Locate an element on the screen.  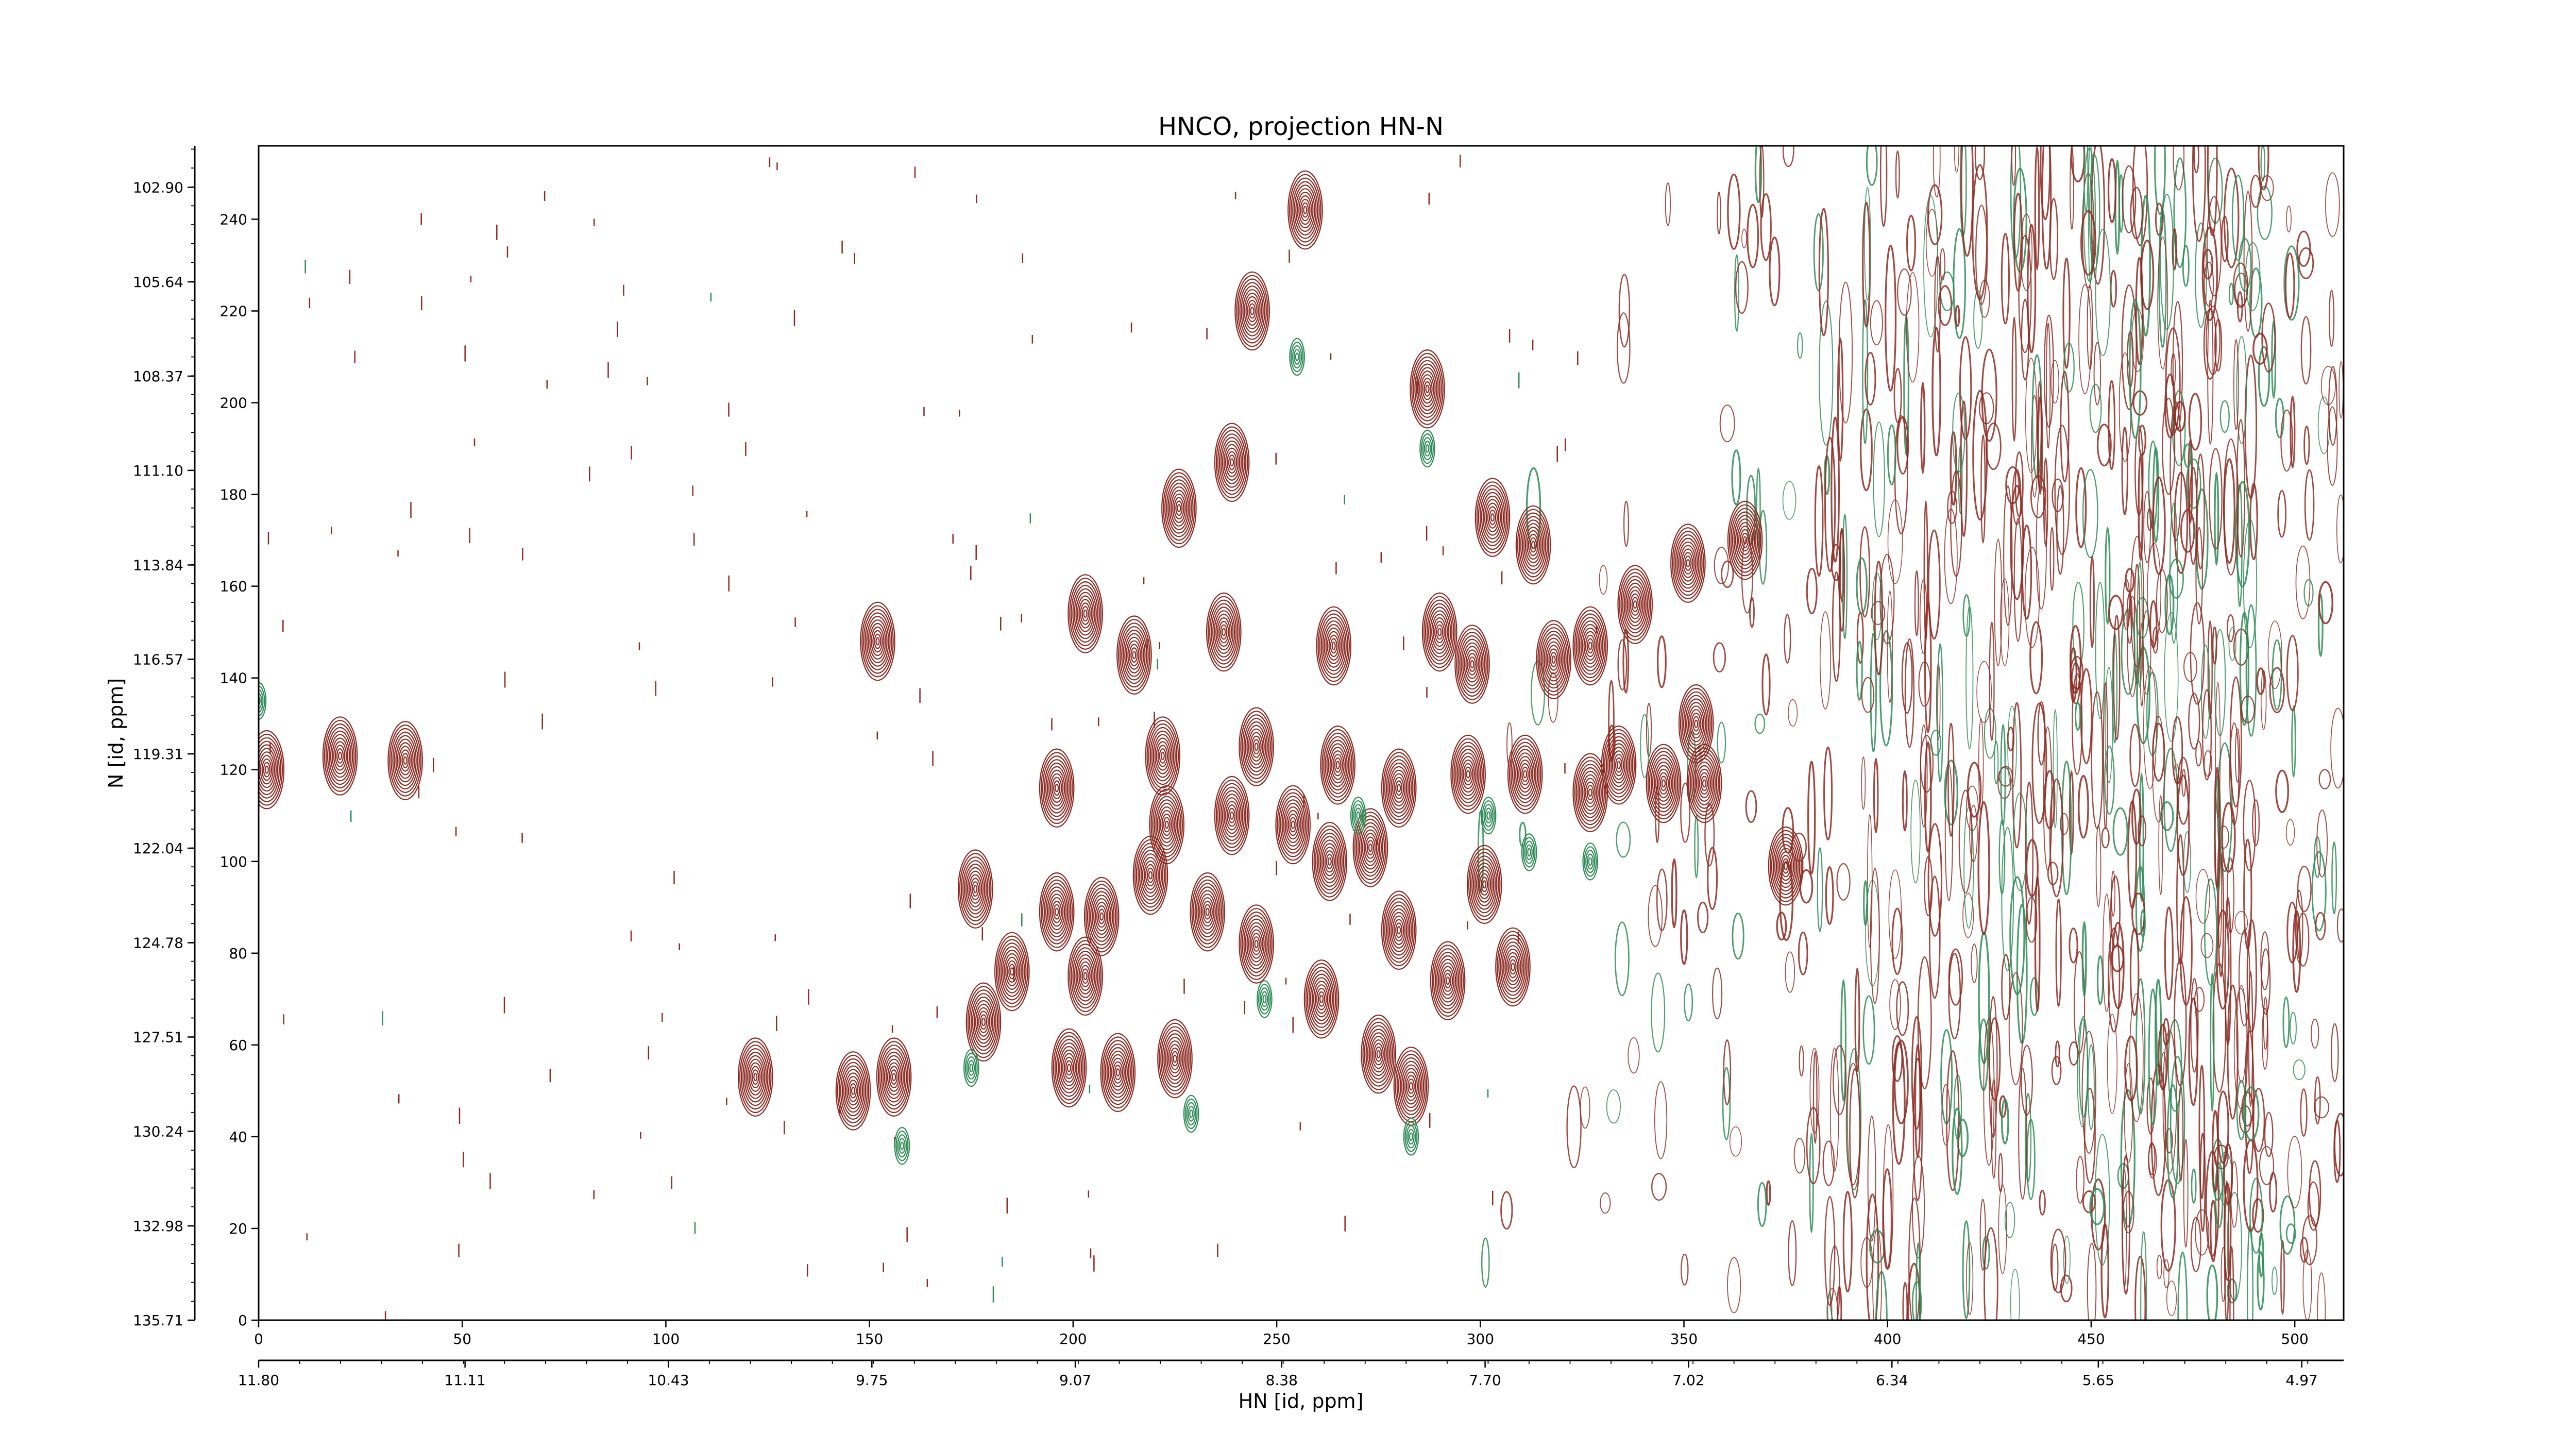
y-ppm-tick-label: 127.51 is located at coordinates (158, 1037).